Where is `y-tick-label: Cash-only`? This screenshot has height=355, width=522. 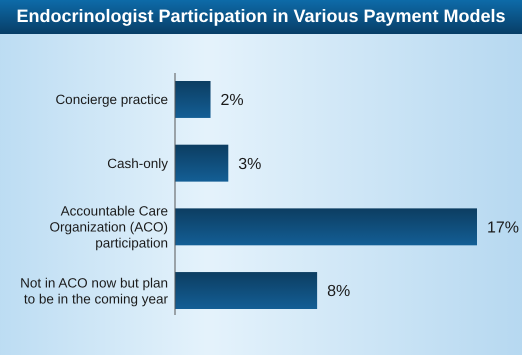 y-tick-label: Cash-only is located at coordinates (137, 163).